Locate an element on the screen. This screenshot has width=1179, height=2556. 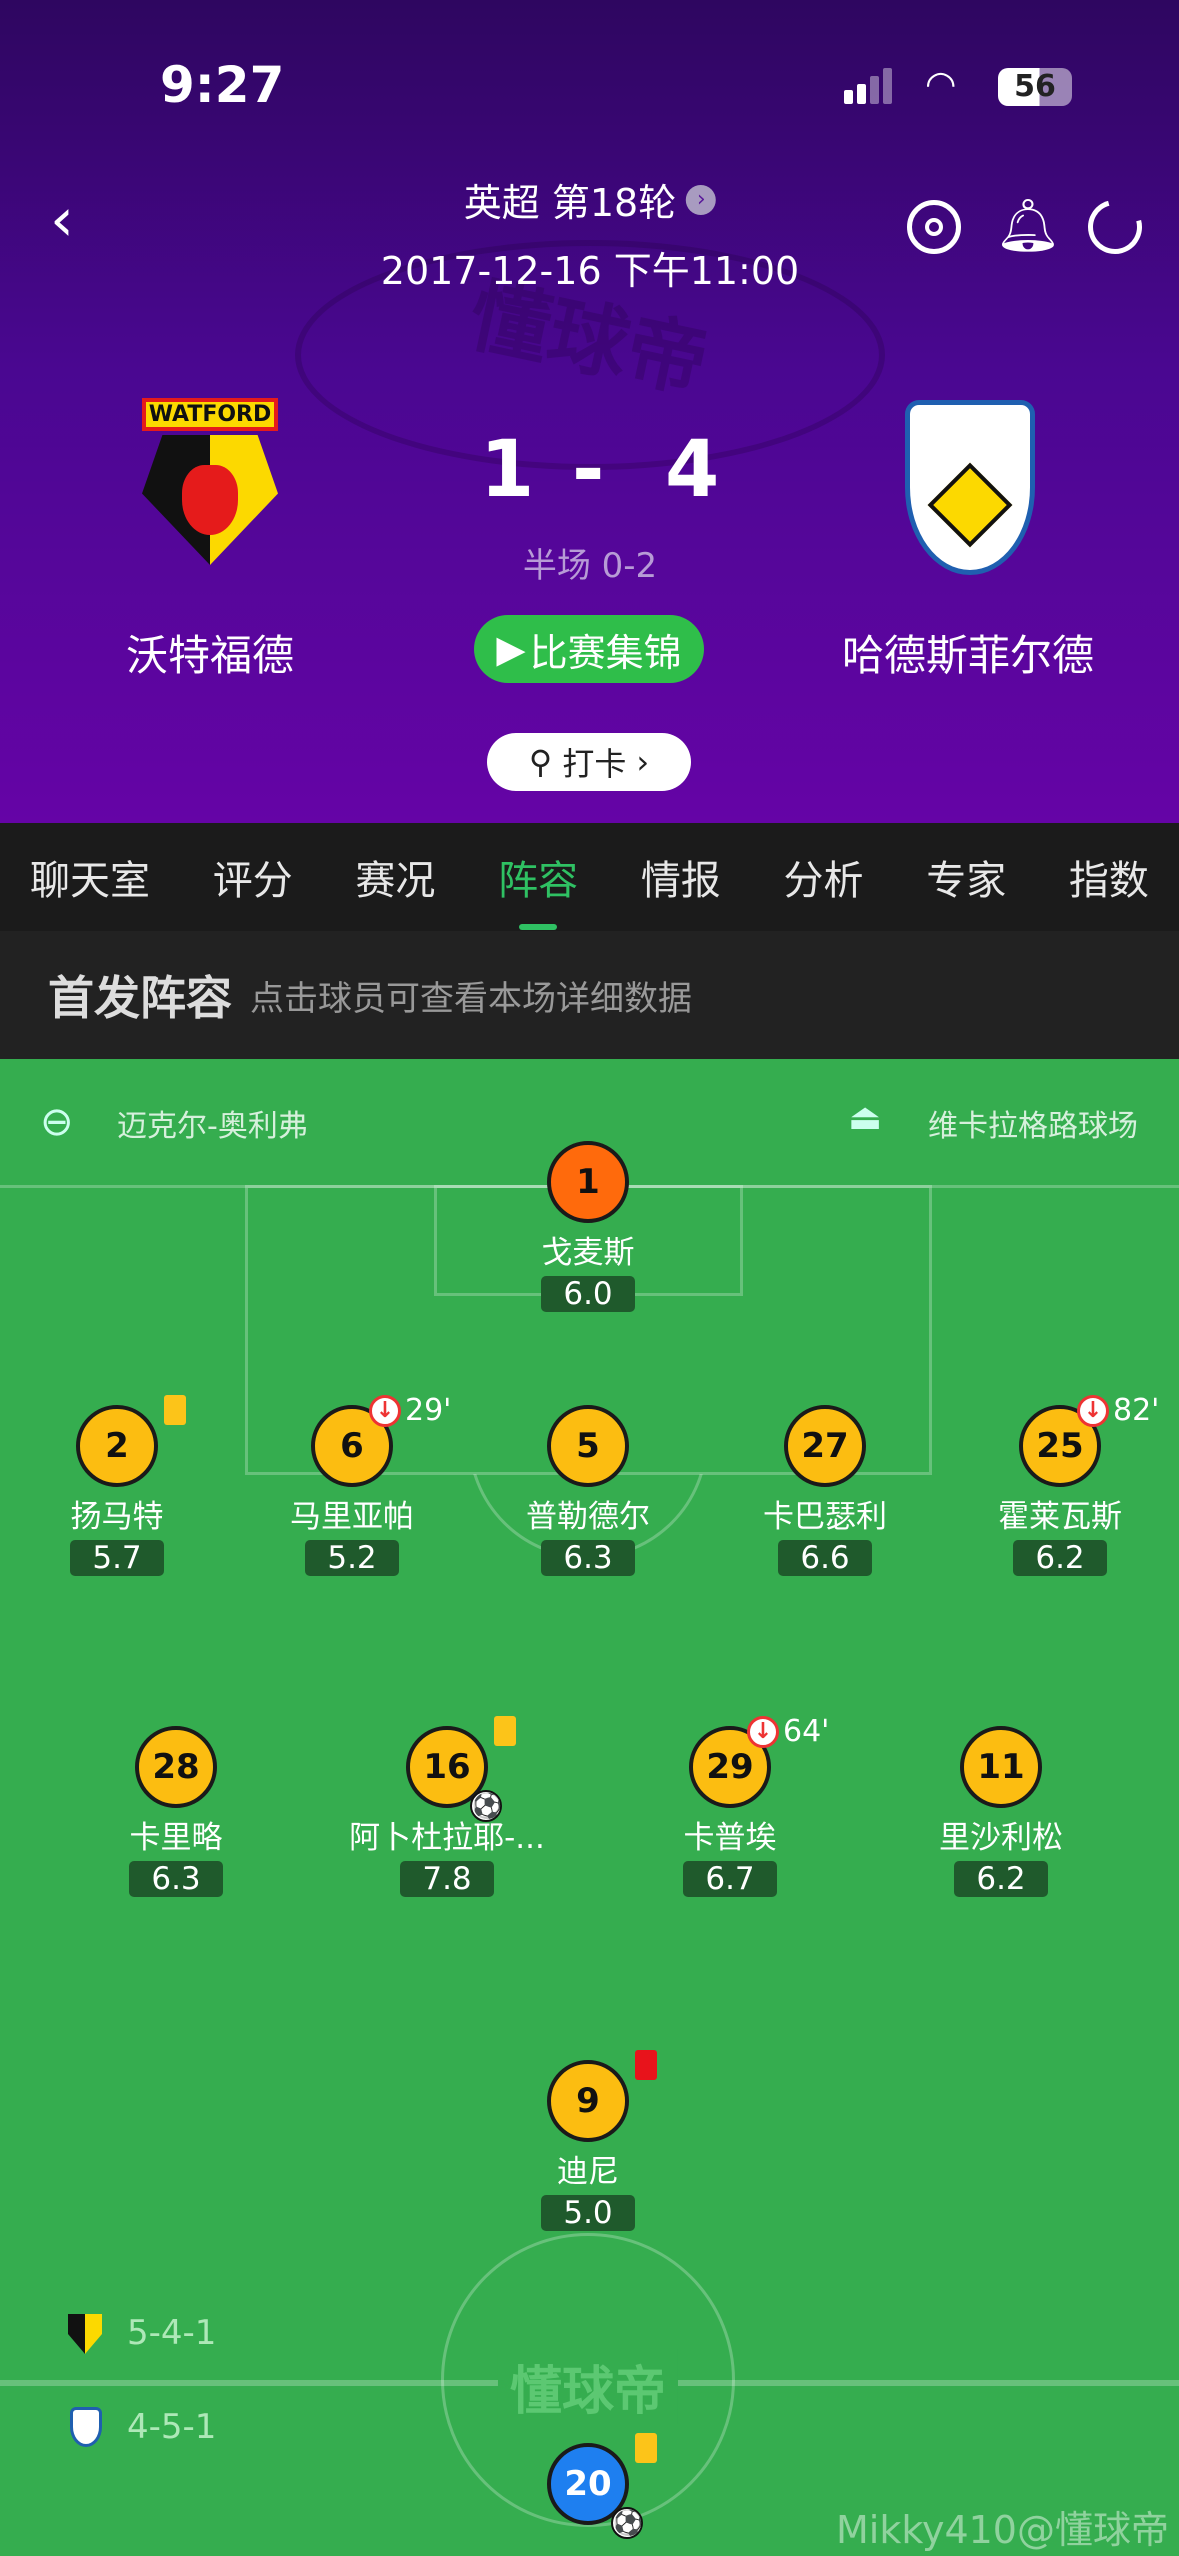
player-name: 马里亚帕 is located at coordinates (352, 1517).